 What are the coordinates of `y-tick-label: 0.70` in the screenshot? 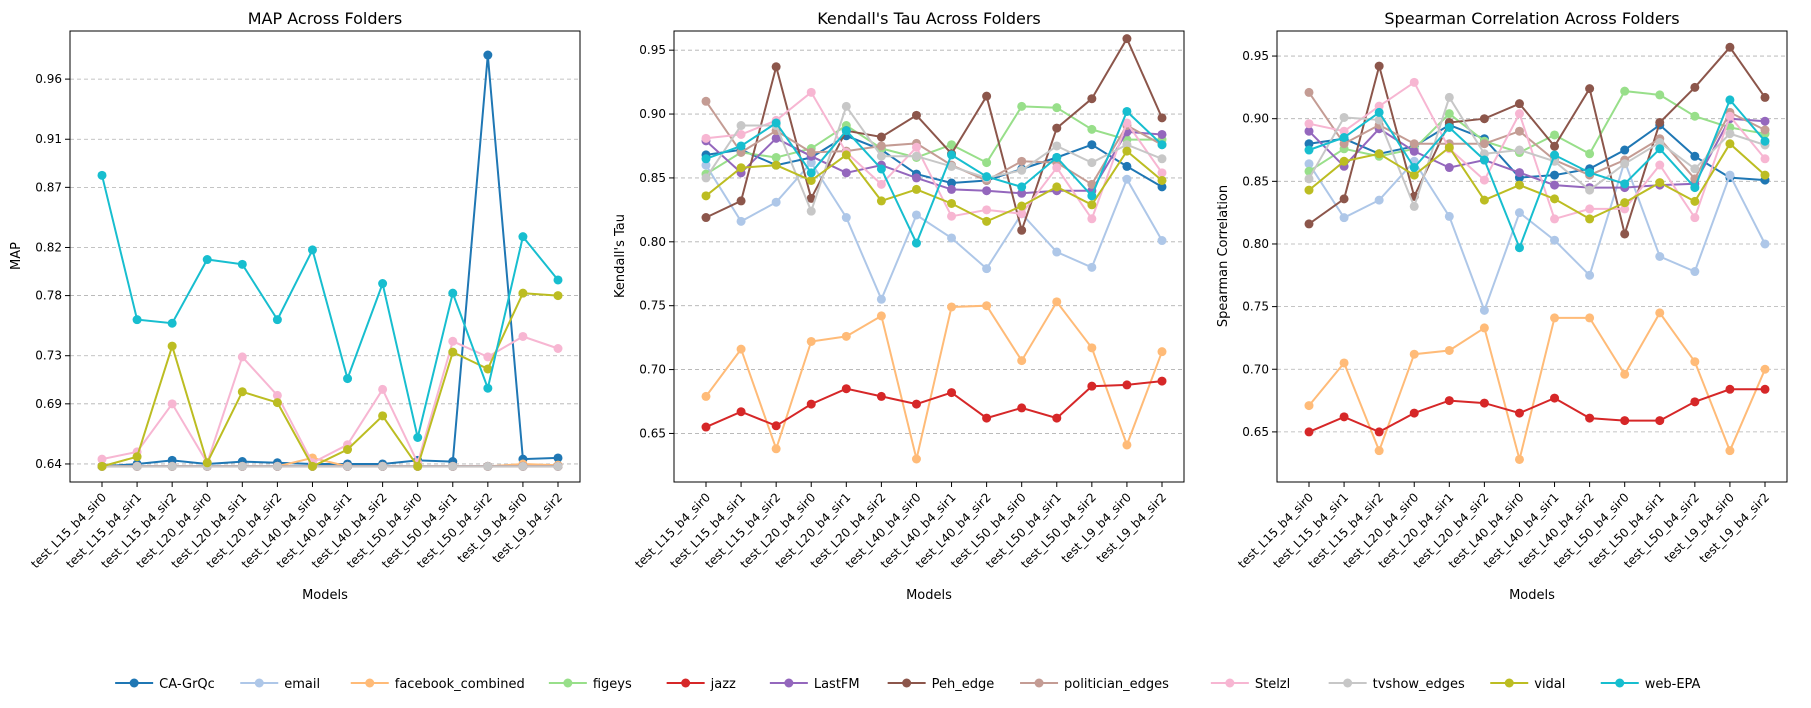 It's located at (1255, 369).